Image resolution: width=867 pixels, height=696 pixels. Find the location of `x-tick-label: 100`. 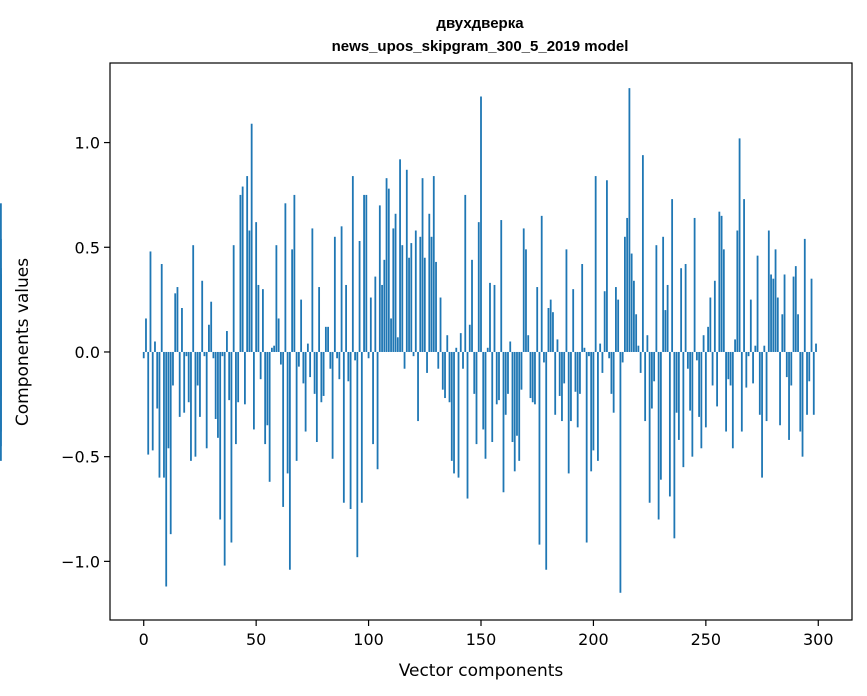

x-tick-label: 100 is located at coordinates (368, 639).